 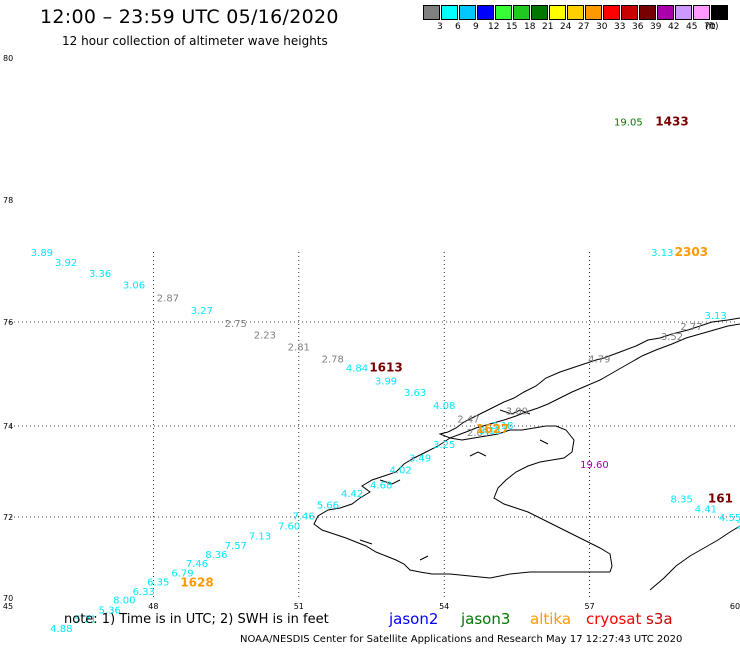 I want to click on wave-height-value: 7.60, so click(x=289, y=527).